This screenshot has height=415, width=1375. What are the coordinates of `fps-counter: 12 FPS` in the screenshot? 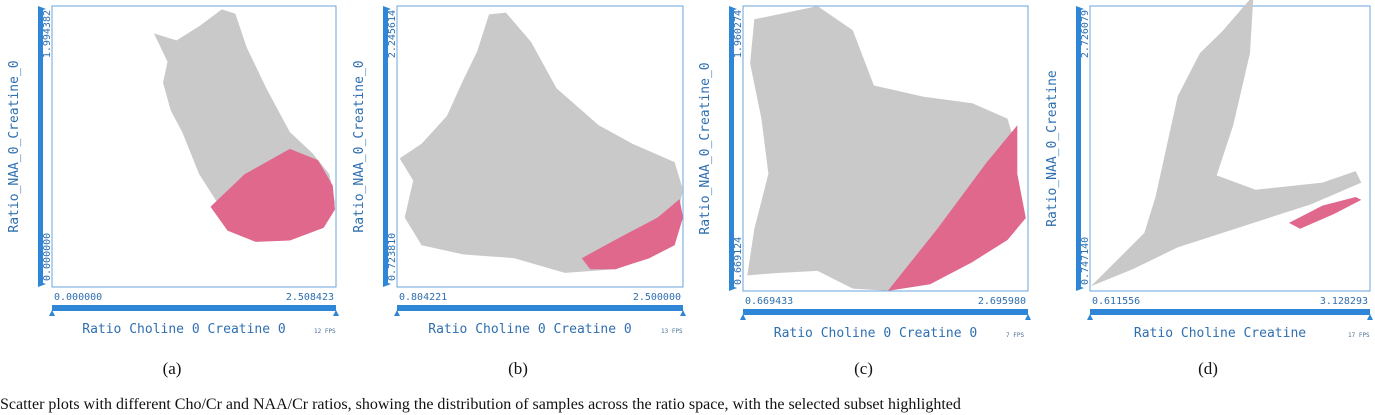 It's located at (325, 331).